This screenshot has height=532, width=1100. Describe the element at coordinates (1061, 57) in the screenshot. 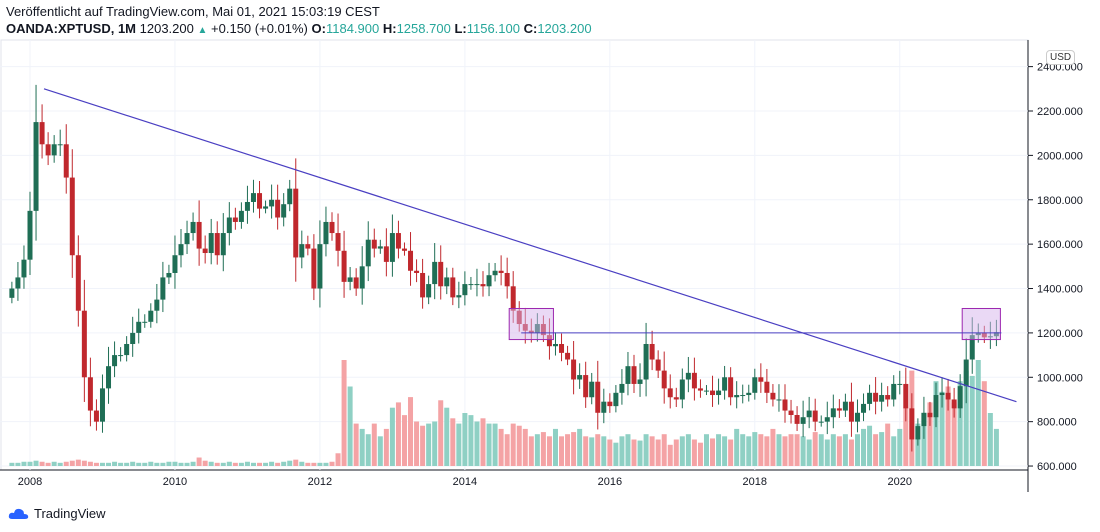

I see `currency-badge: USD` at that location.